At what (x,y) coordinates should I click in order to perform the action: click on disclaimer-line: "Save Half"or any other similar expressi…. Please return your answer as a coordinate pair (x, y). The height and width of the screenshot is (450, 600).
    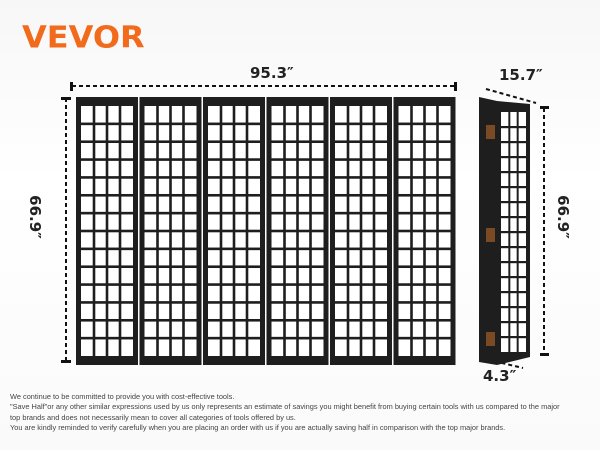
    Looking at the image, I should click on (285, 407).